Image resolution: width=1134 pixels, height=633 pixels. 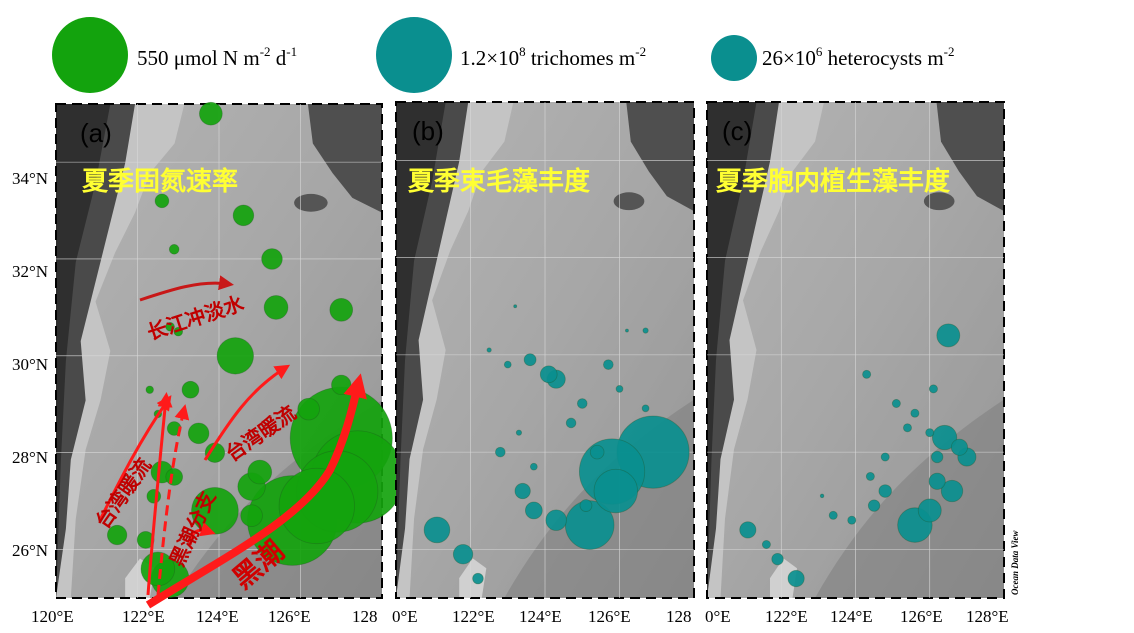 What do you see at coordinates (96, 133) in the screenshot?
I see `panel-label: (a)` at bounding box center [96, 133].